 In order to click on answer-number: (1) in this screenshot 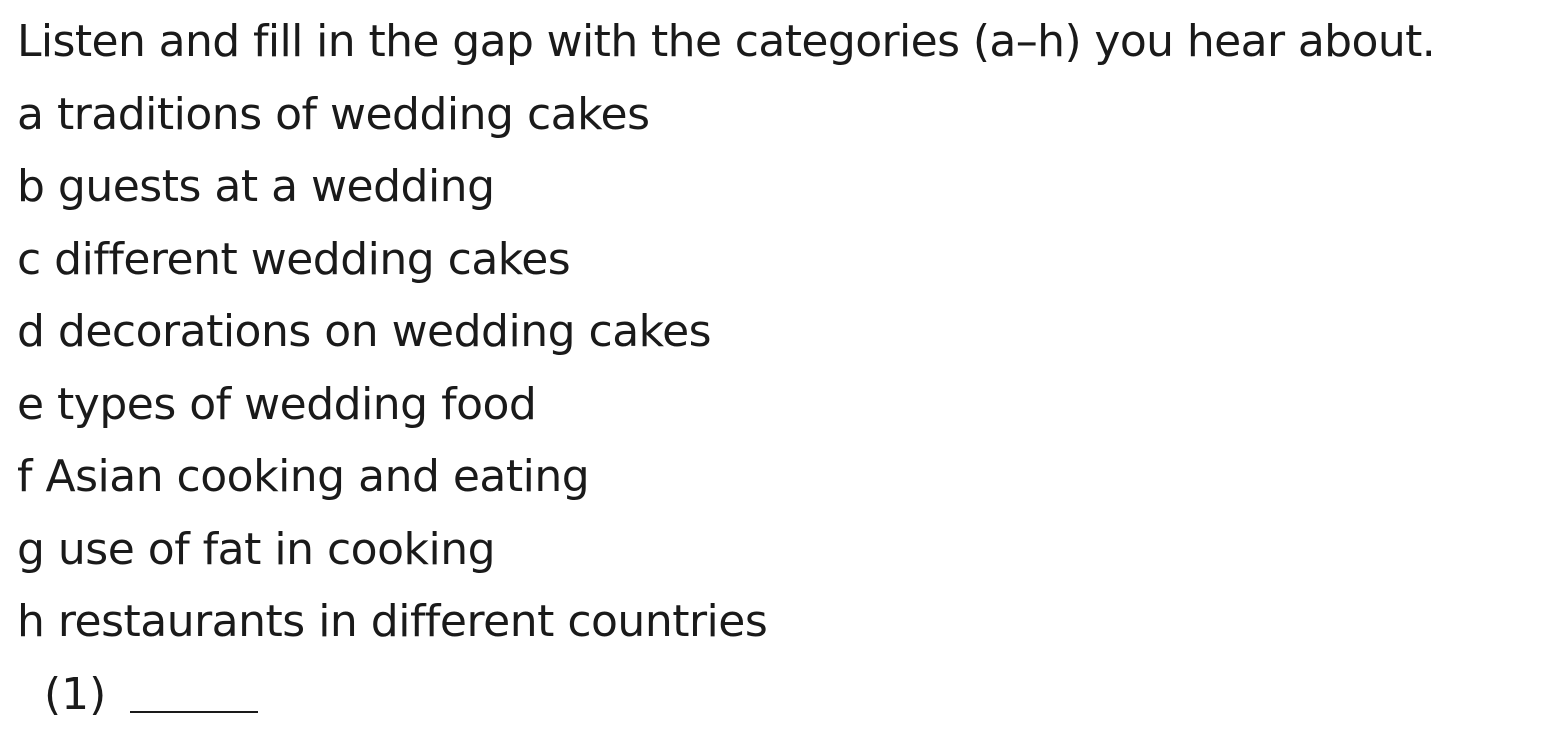, I will do `click(75, 694)`.